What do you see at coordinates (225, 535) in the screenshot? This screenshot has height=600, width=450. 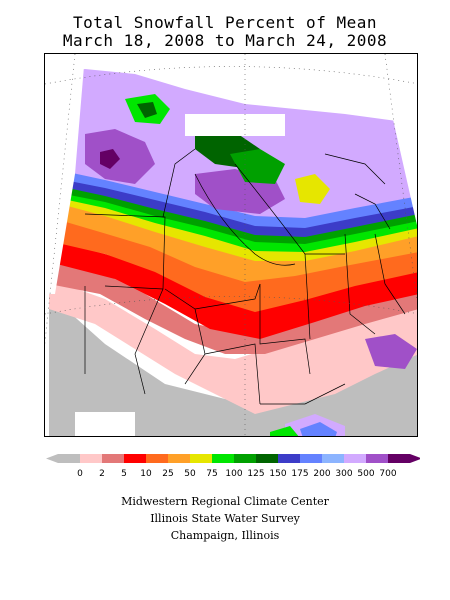 I see `footer-location: Champaign, Illinois` at bounding box center [225, 535].